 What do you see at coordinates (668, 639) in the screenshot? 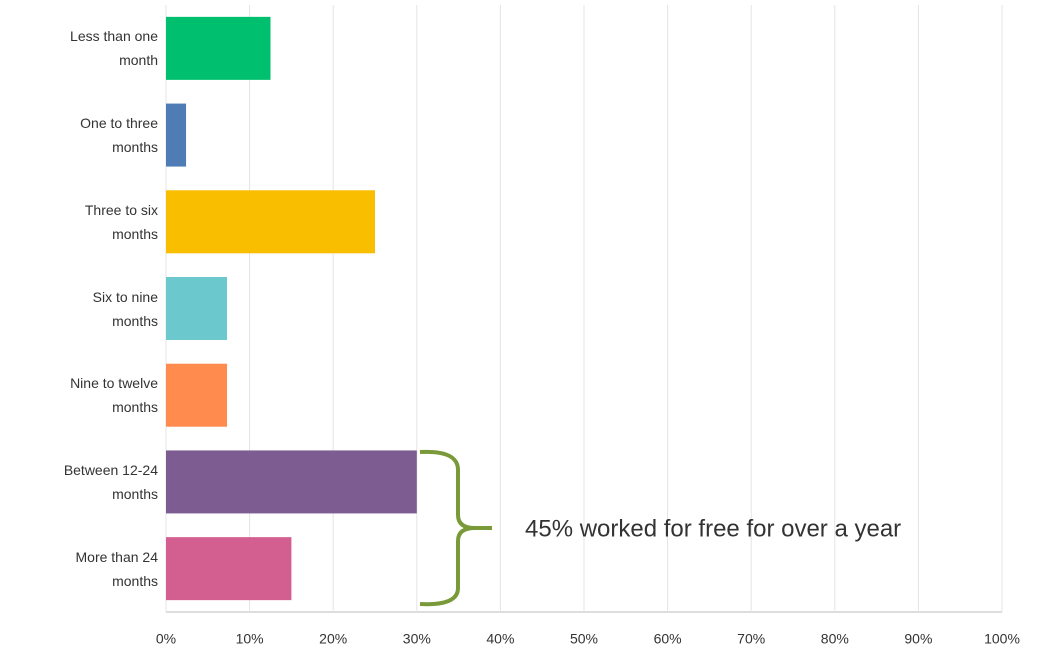
I see `x-tick-label: 60%` at bounding box center [668, 639].